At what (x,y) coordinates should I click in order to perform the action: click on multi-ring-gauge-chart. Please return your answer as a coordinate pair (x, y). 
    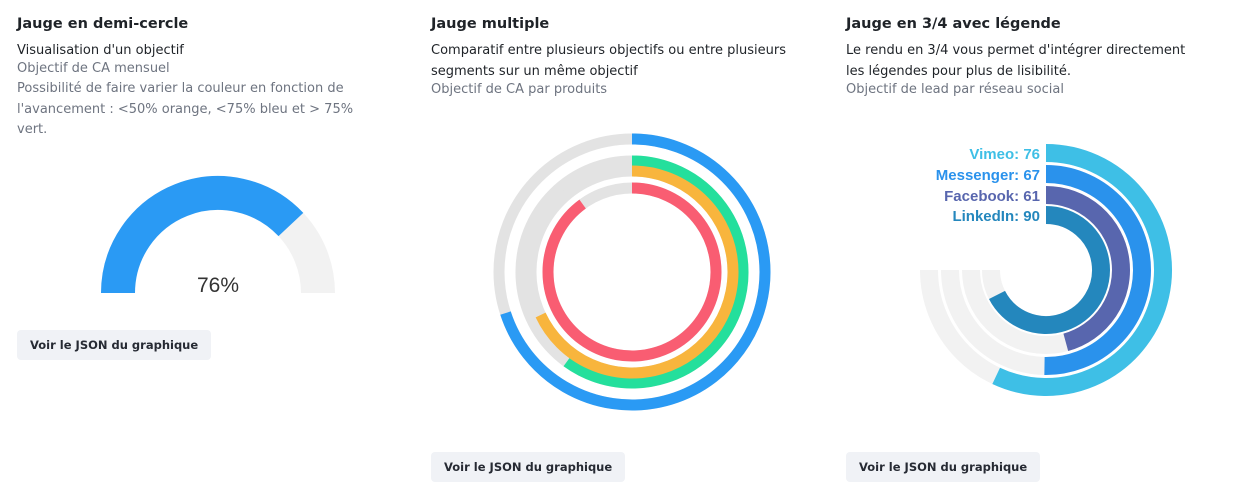
    Looking at the image, I should click on (632, 272).